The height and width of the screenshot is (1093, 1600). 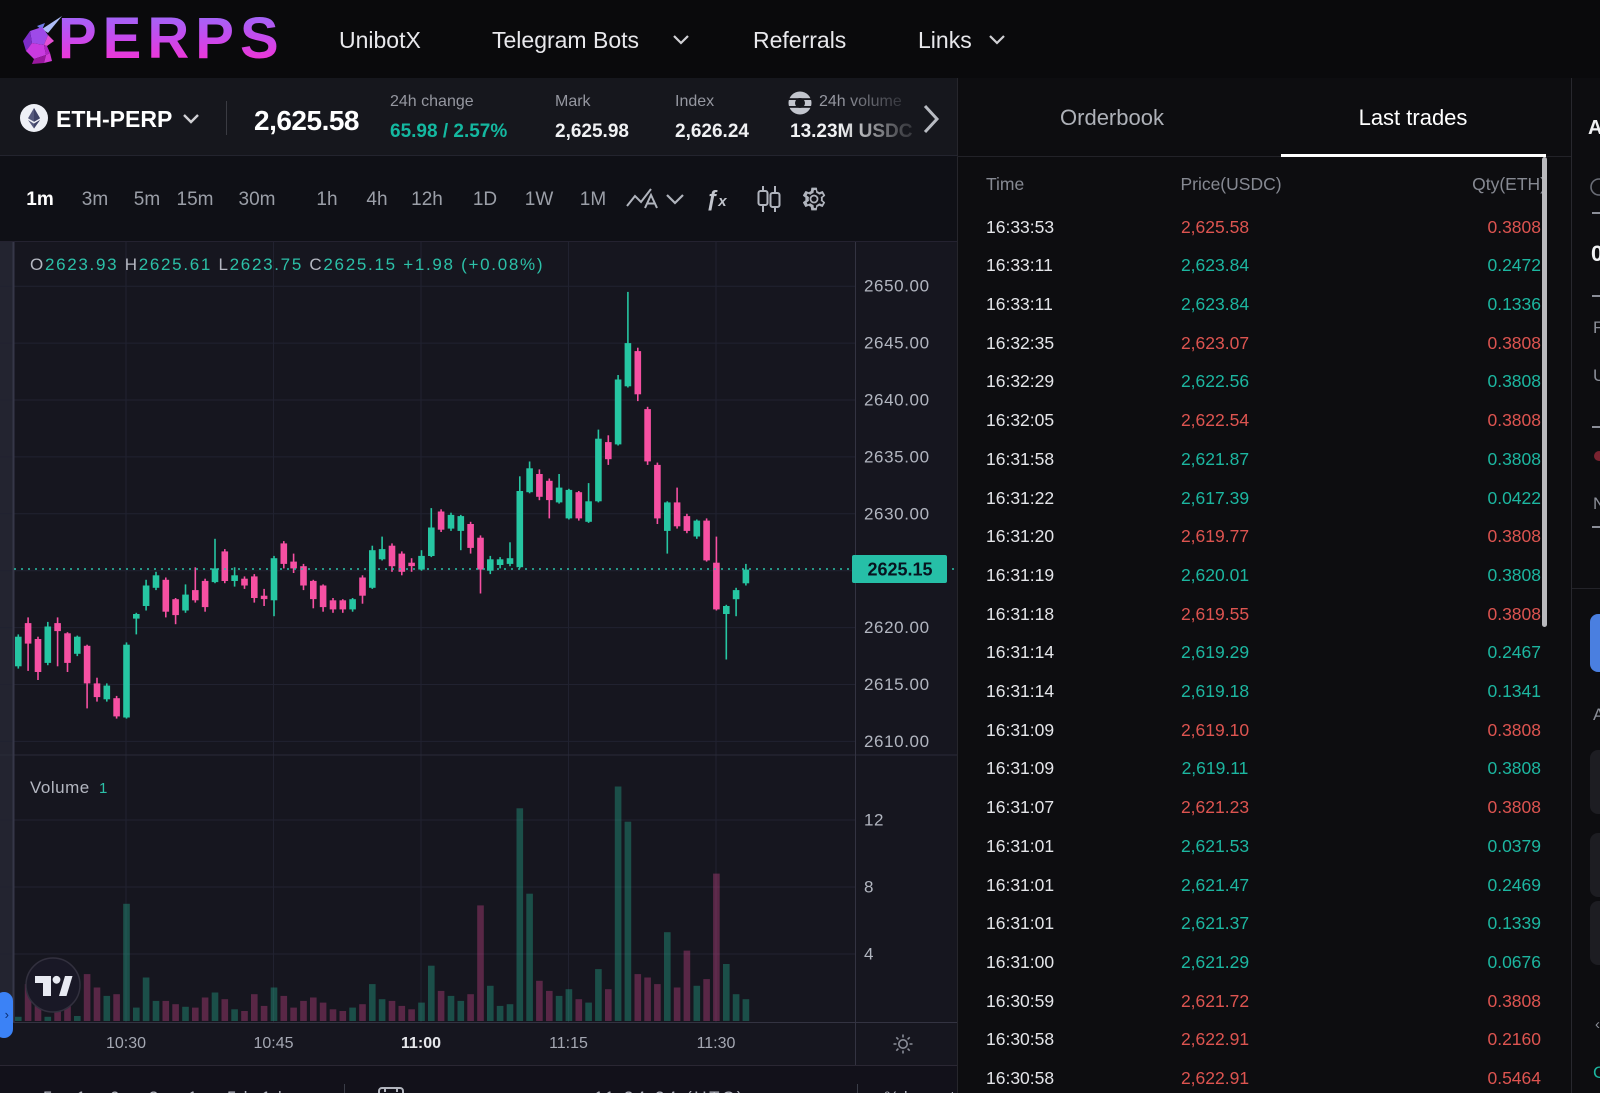 I want to click on svg-text: 8, so click(x=869, y=887).